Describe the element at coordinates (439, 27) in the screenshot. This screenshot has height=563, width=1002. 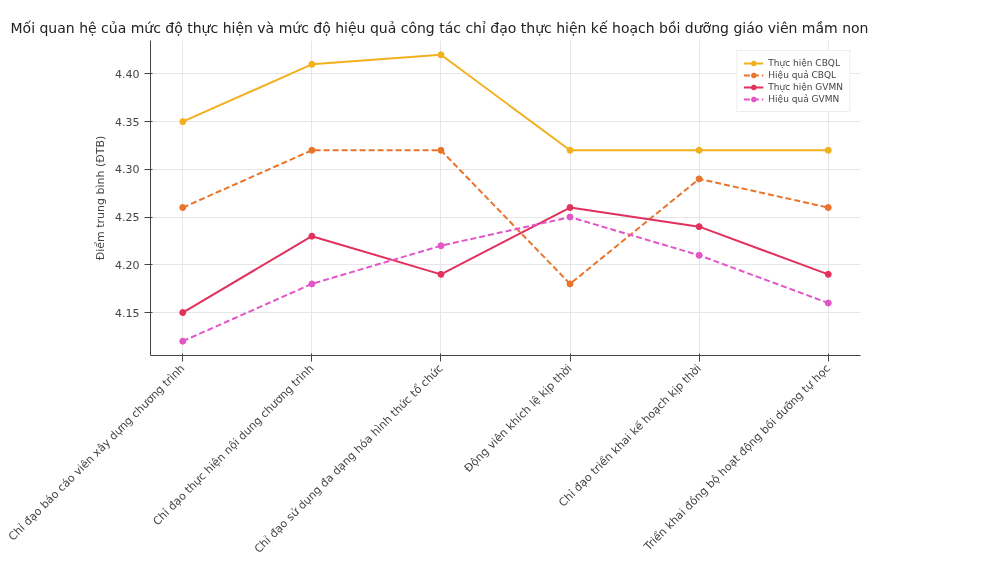
I see `chart-title: Mối quan hệ của mức độ thực hiện và mức độ hiệu quả công tác chỉ đạo thực hiện kế hoạch bồi dưỡng giáo viên mầm non` at that location.